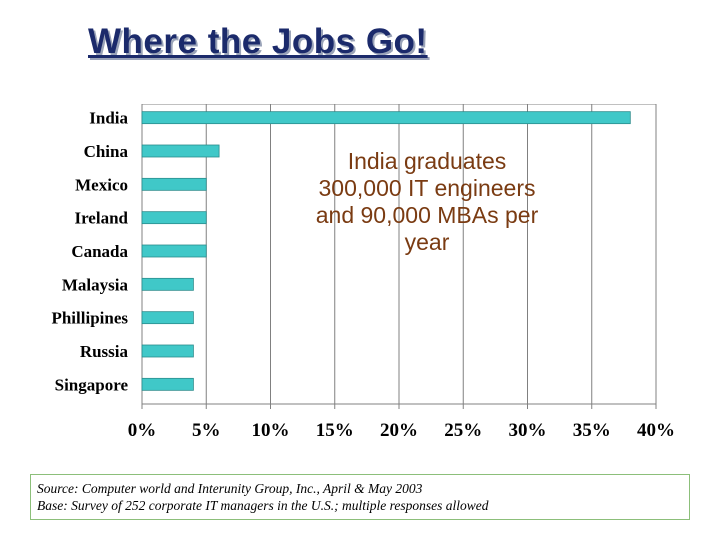  I want to click on category-label-phillipines: Phillipines, so click(89, 318).